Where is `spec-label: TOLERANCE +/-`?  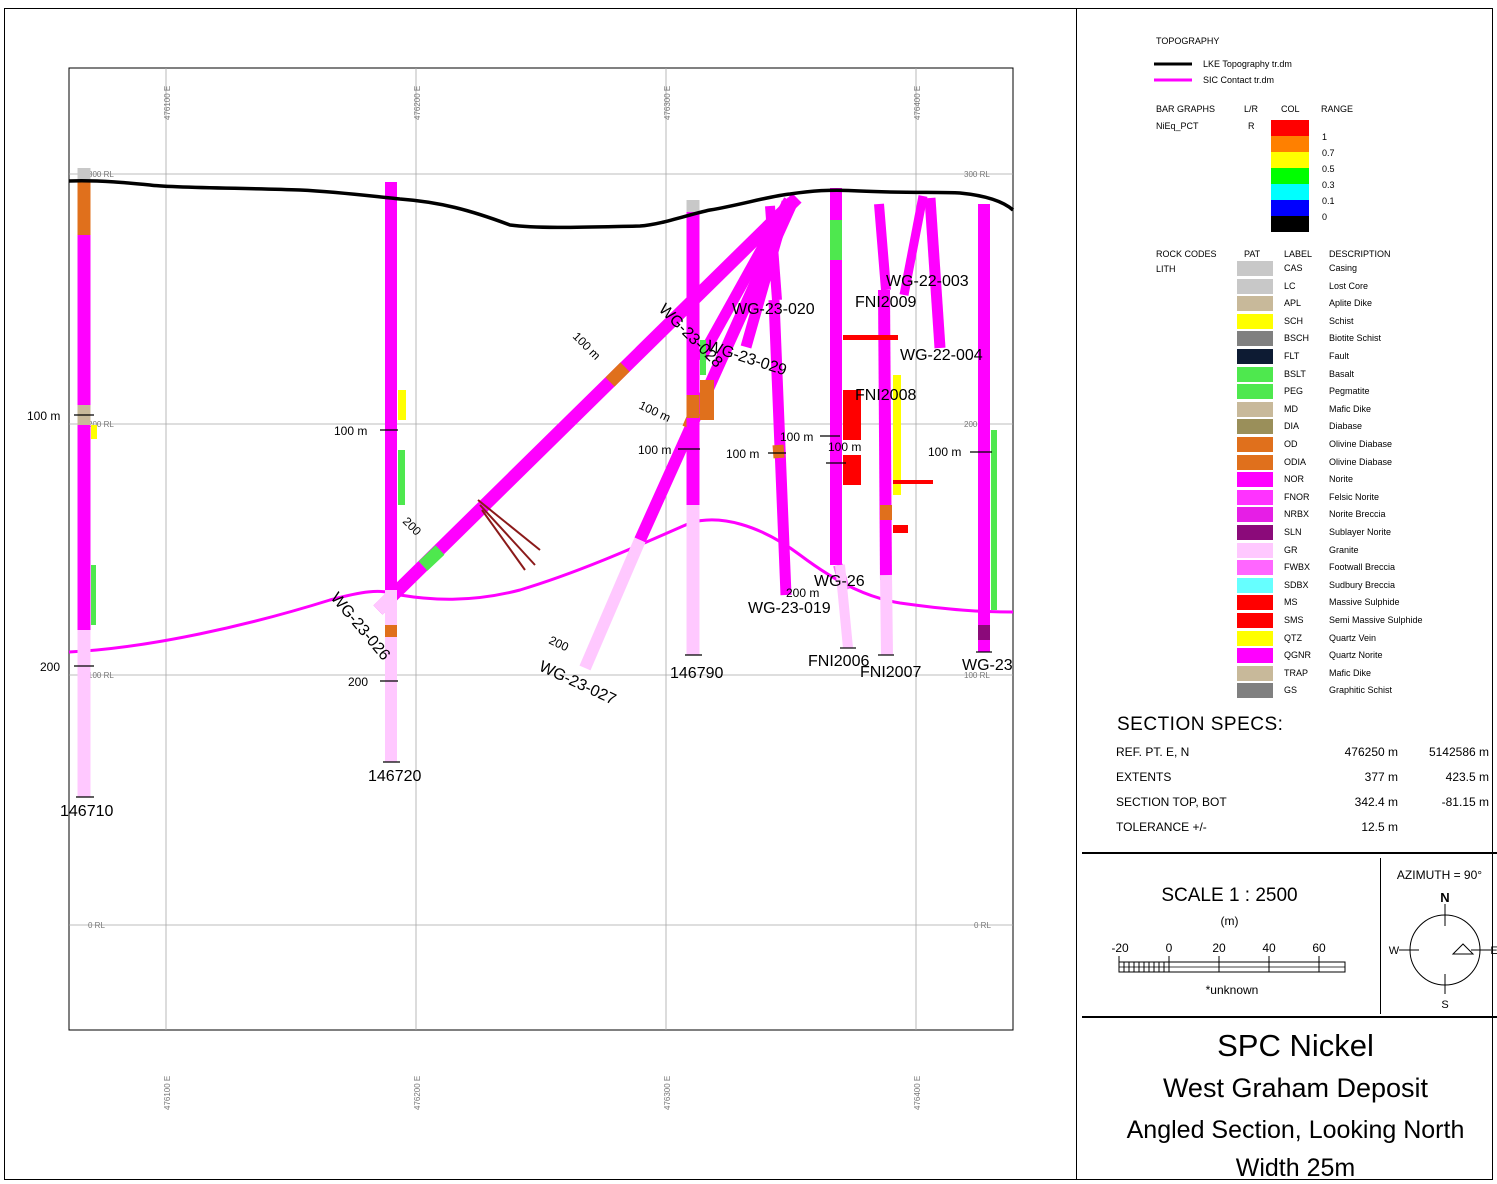 spec-label: TOLERANCE +/- is located at coordinates (1161, 827).